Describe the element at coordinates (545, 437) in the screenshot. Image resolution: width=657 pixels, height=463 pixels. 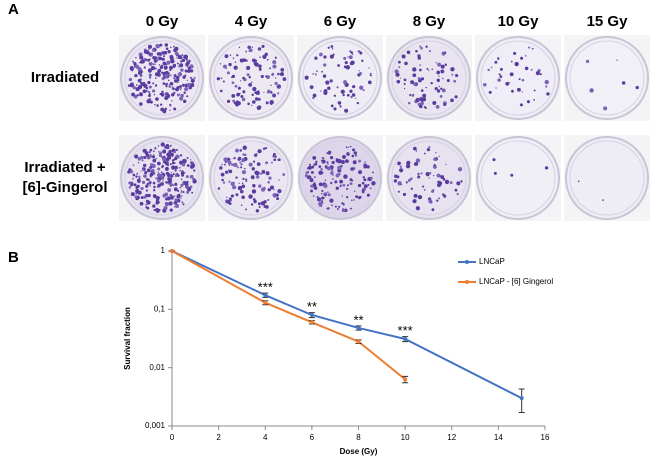
I see `x-tick-label: 16` at that location.